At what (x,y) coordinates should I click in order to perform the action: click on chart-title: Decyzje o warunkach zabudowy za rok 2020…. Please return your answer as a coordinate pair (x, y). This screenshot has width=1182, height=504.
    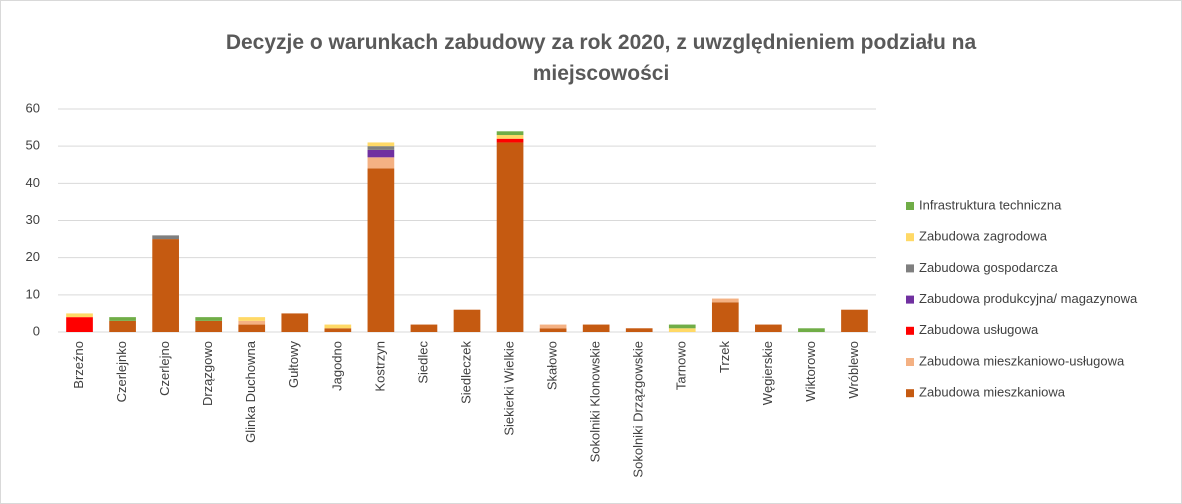
    Looking at the image, I should click on (601, 58).